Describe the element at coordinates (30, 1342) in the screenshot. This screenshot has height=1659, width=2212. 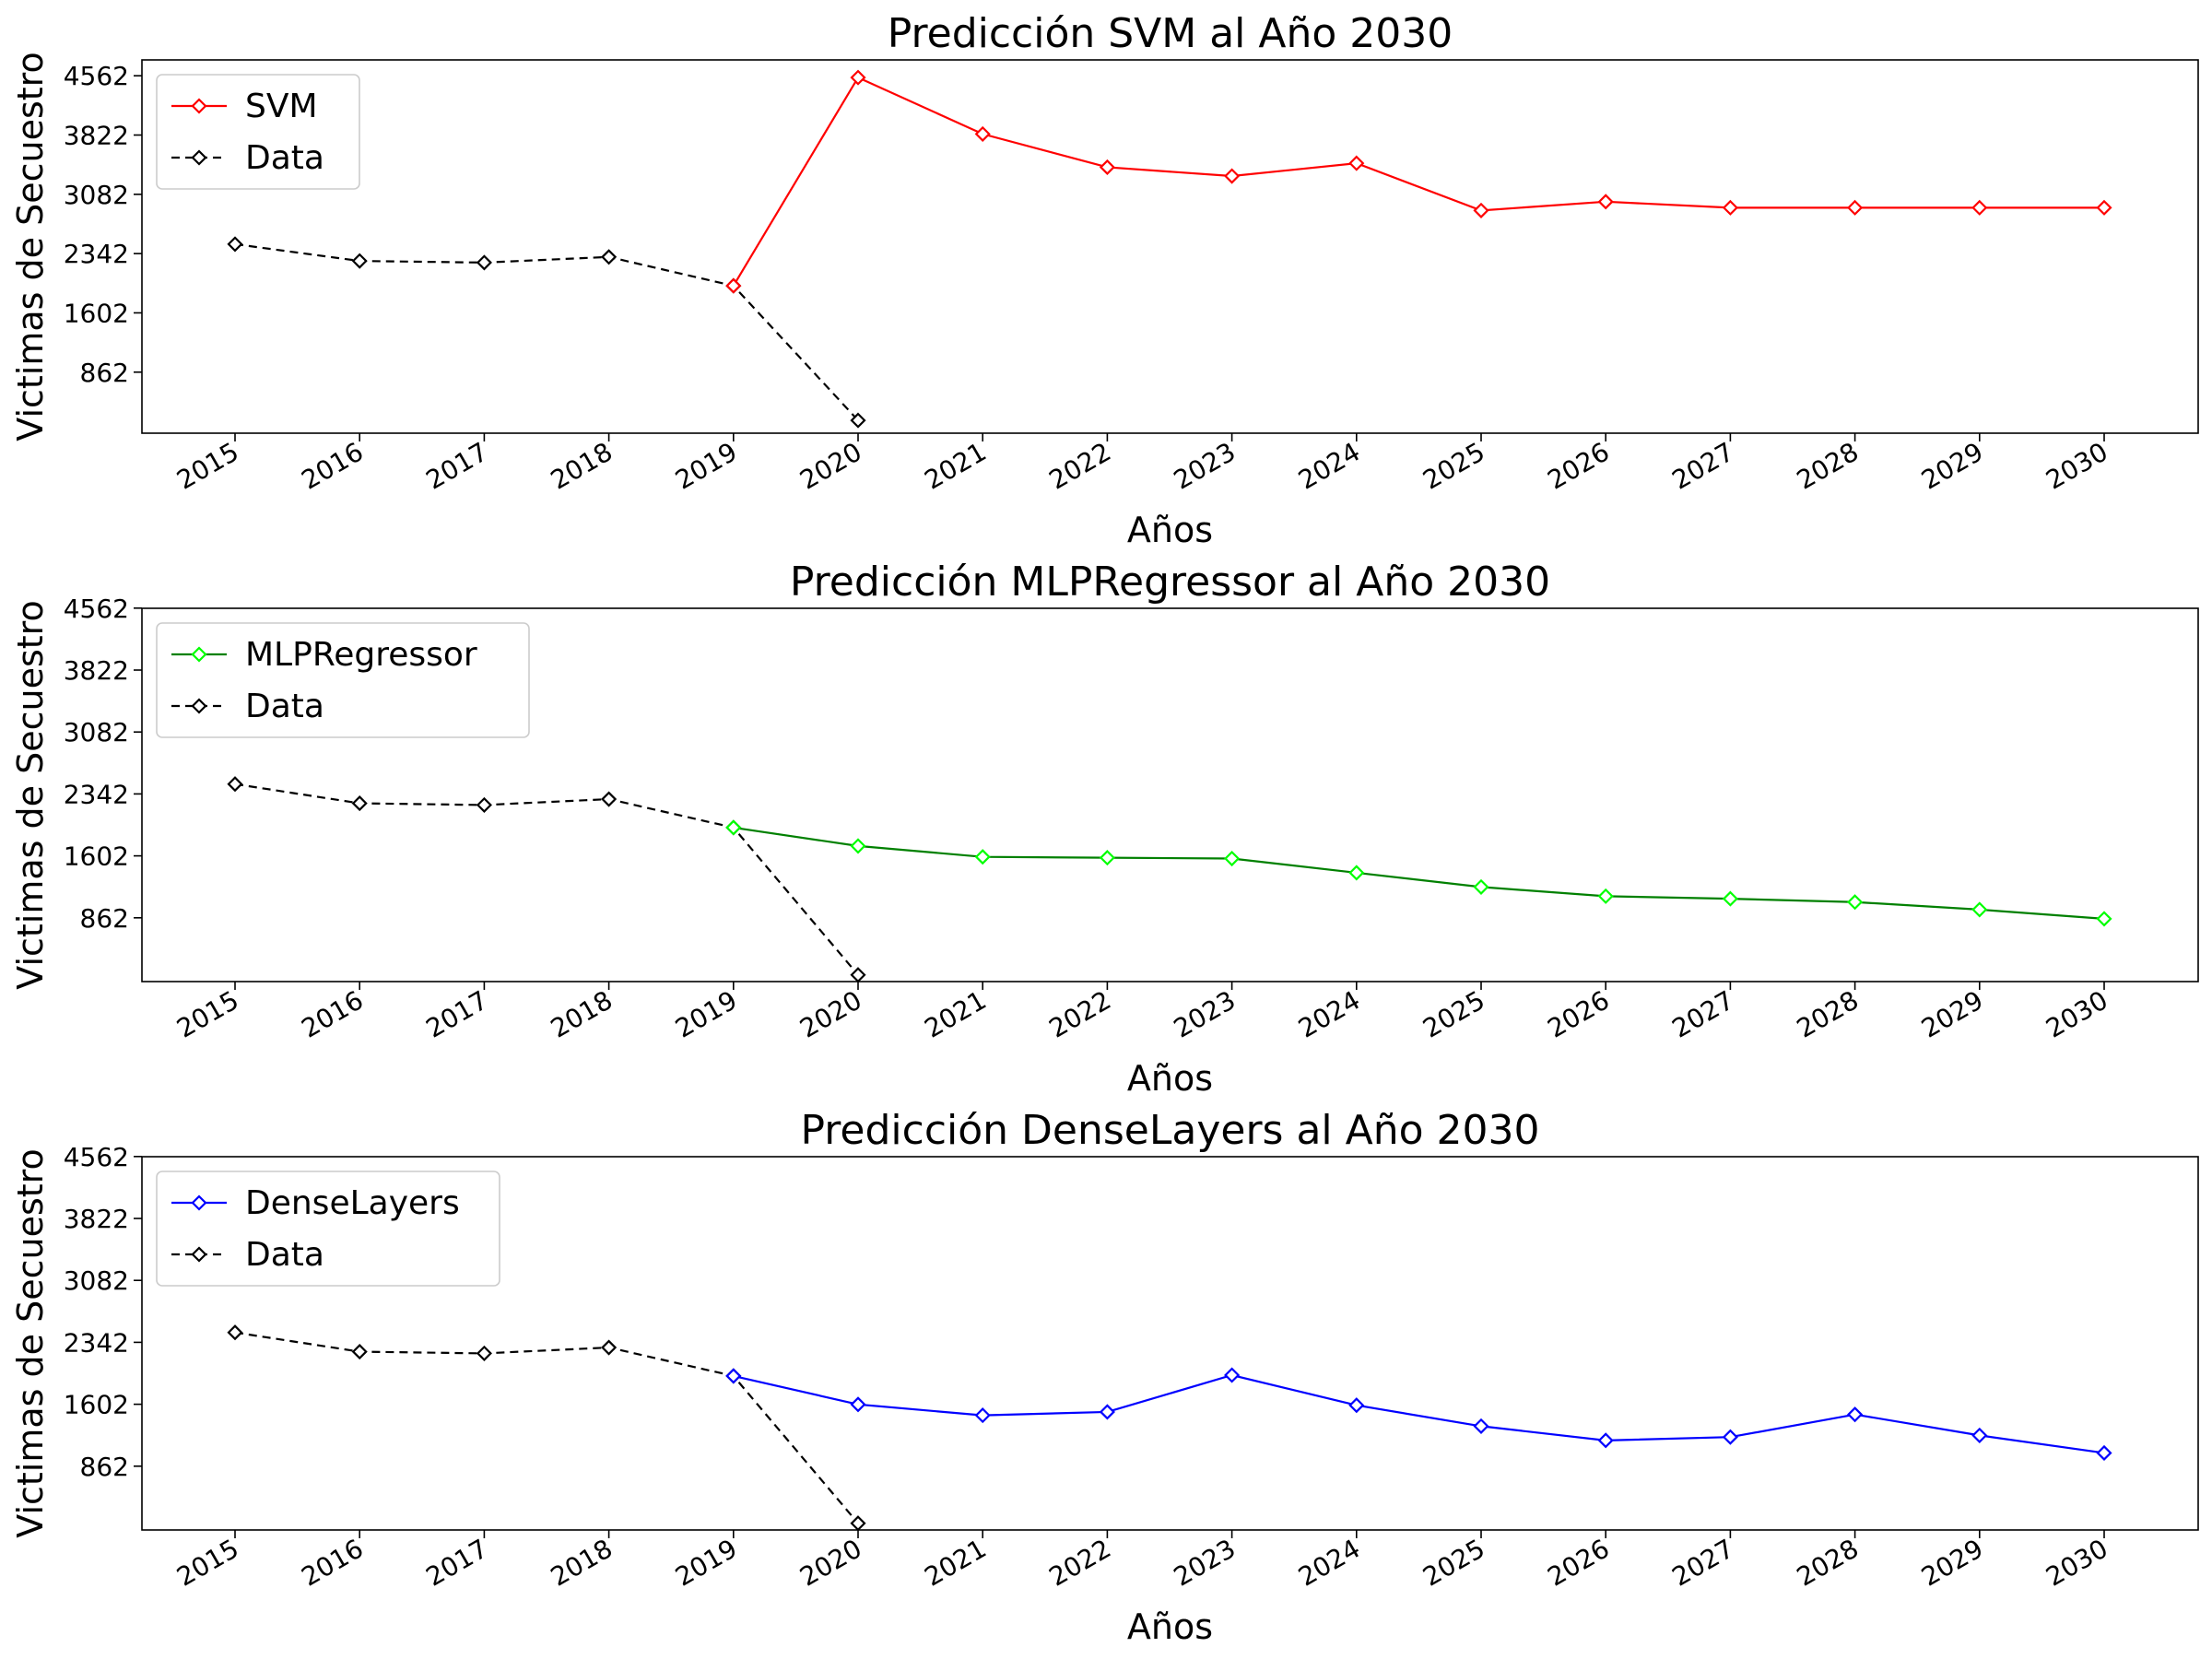
I see `y-axis-label: Victimas de Secuestro` at that location.